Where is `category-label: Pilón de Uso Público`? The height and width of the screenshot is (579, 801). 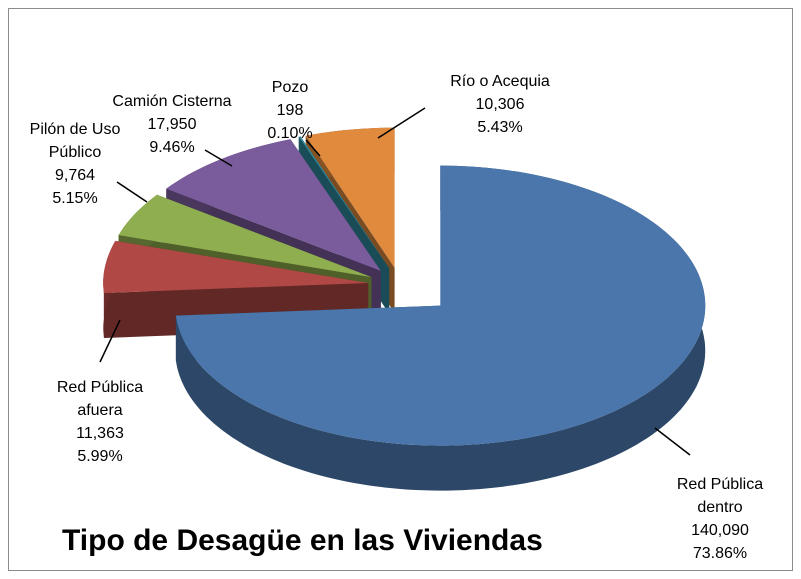
category-label: Pilón de Uso Público is located at coordinates (75, 141).